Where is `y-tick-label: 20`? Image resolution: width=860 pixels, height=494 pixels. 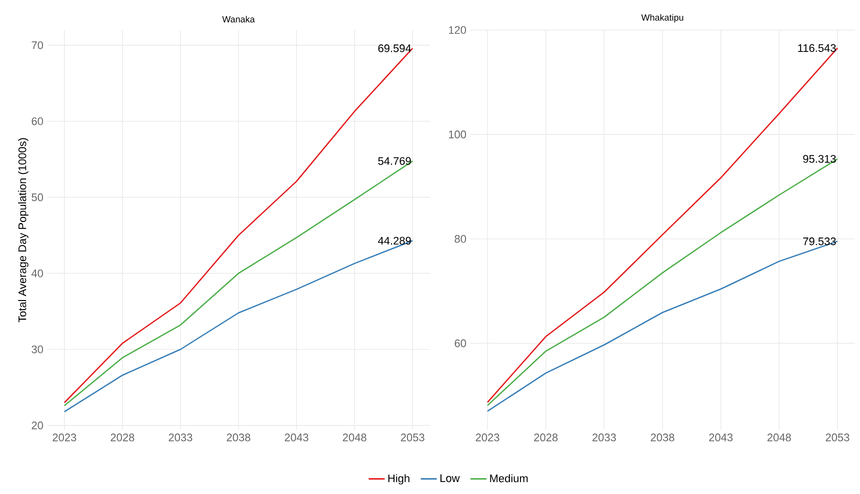
y-tick-label: 20 is located at coordinates (38, 426).